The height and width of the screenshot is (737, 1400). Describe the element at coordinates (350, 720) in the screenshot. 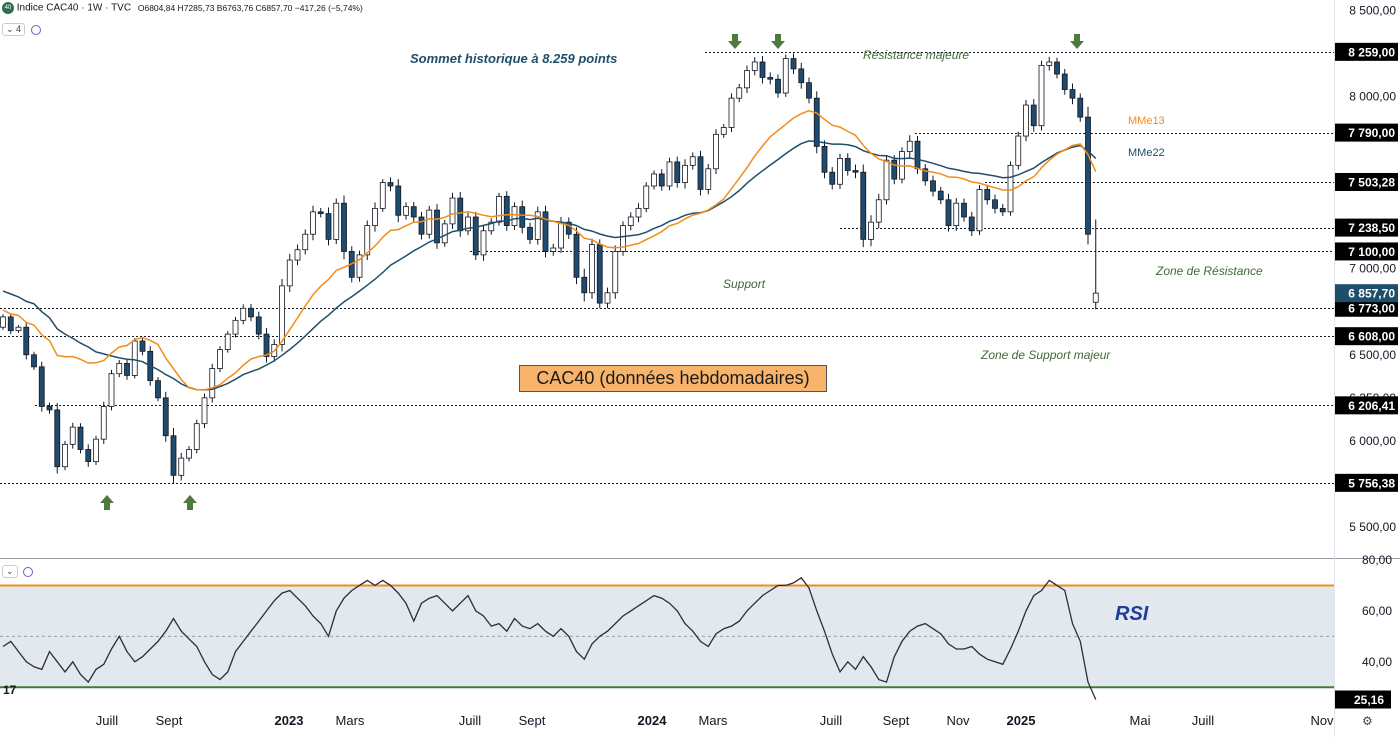

I see `time-tick-label: Mars` at that location.